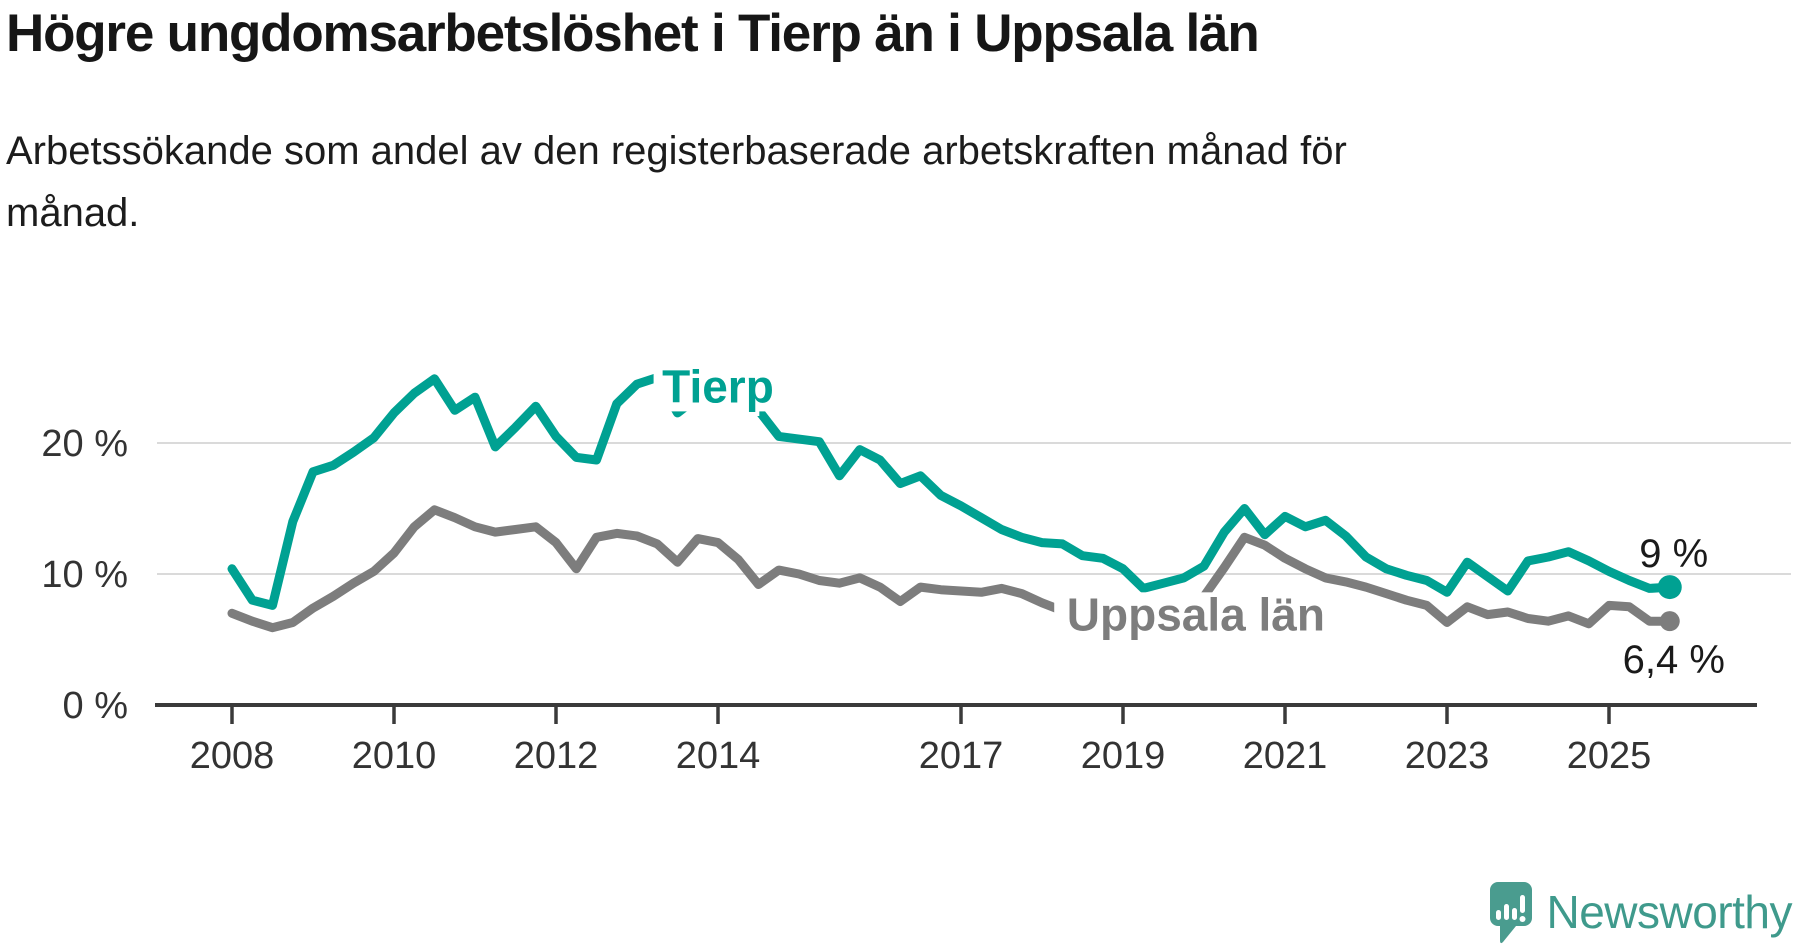 Image resolution: width=1800 pixels, height=948 pixels. Describe the element at coordinates (951, 569) in the screenshot. I see `series-line-uppsala-l-n` at that location.